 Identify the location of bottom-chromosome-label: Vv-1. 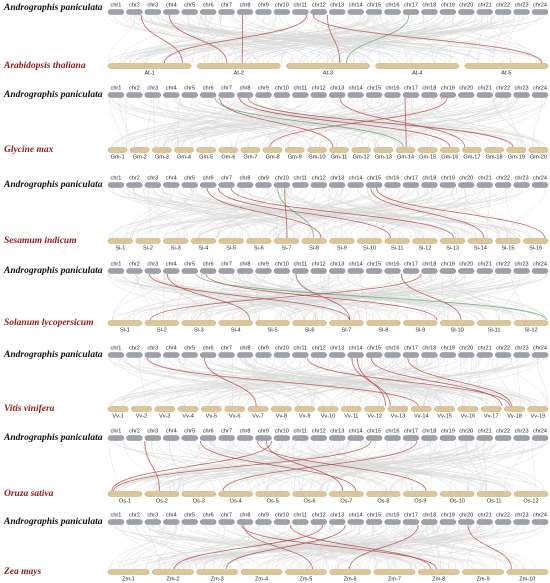
(118, 416).